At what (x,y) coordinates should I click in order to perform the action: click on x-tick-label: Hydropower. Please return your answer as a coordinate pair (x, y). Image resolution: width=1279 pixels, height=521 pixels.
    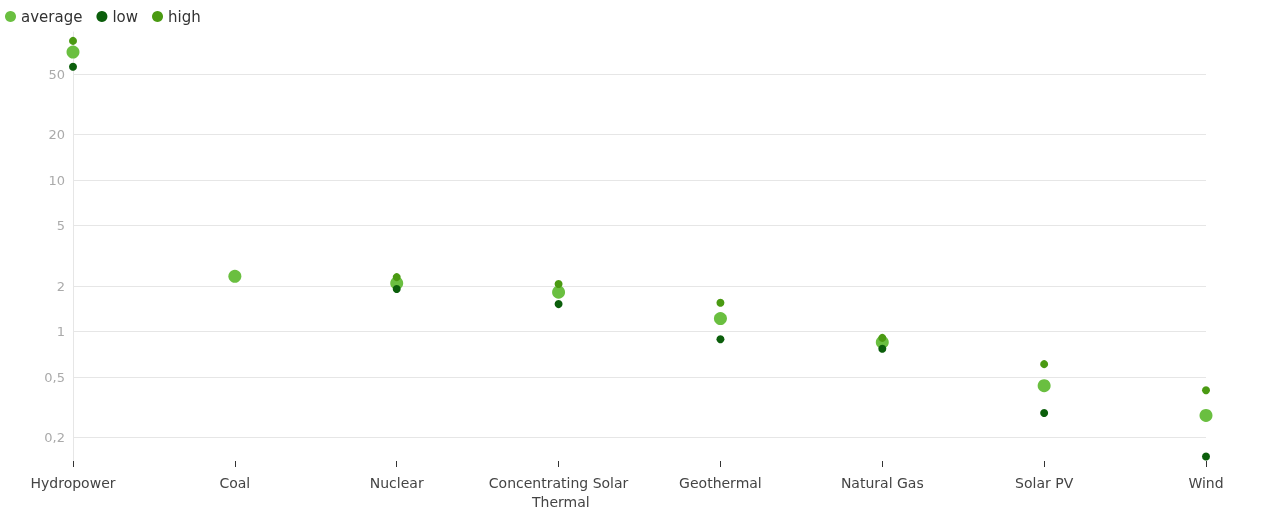
    Looking at the image, I should click on (73, 482).